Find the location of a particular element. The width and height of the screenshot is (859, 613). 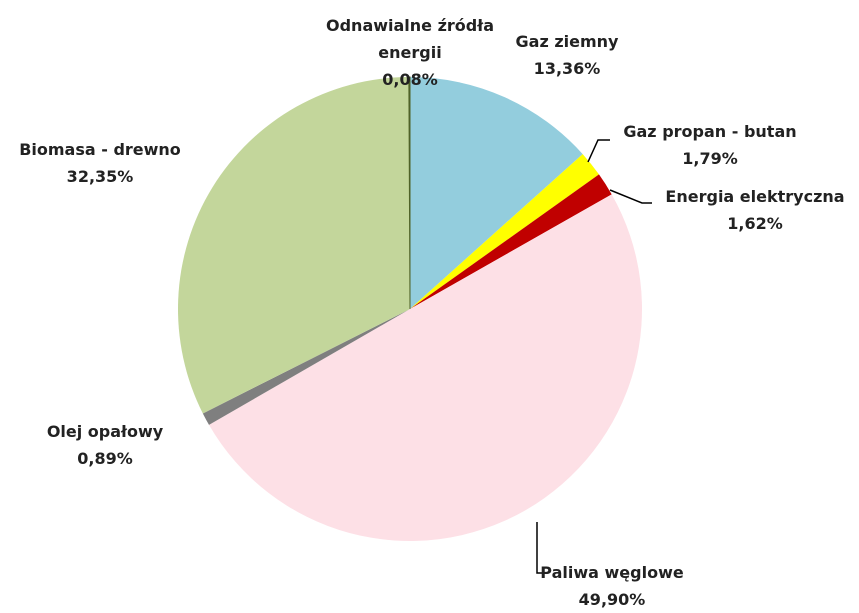

category-label: Biomasa - drewno is located at coordinates (100, 149).